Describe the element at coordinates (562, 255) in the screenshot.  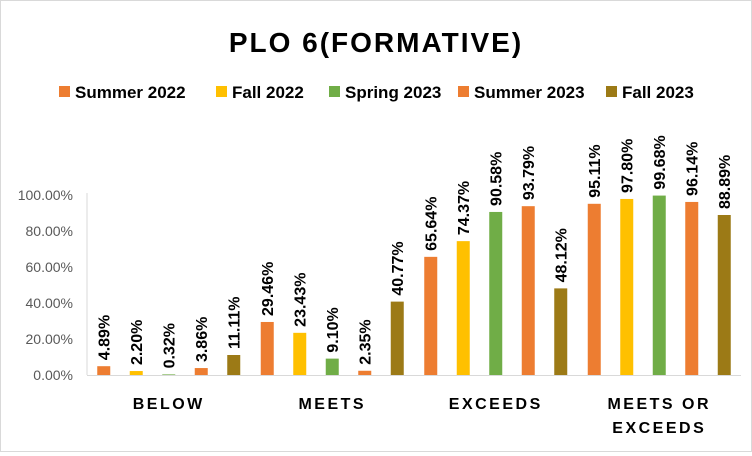
I see `data-label: 48.12%` at that location.